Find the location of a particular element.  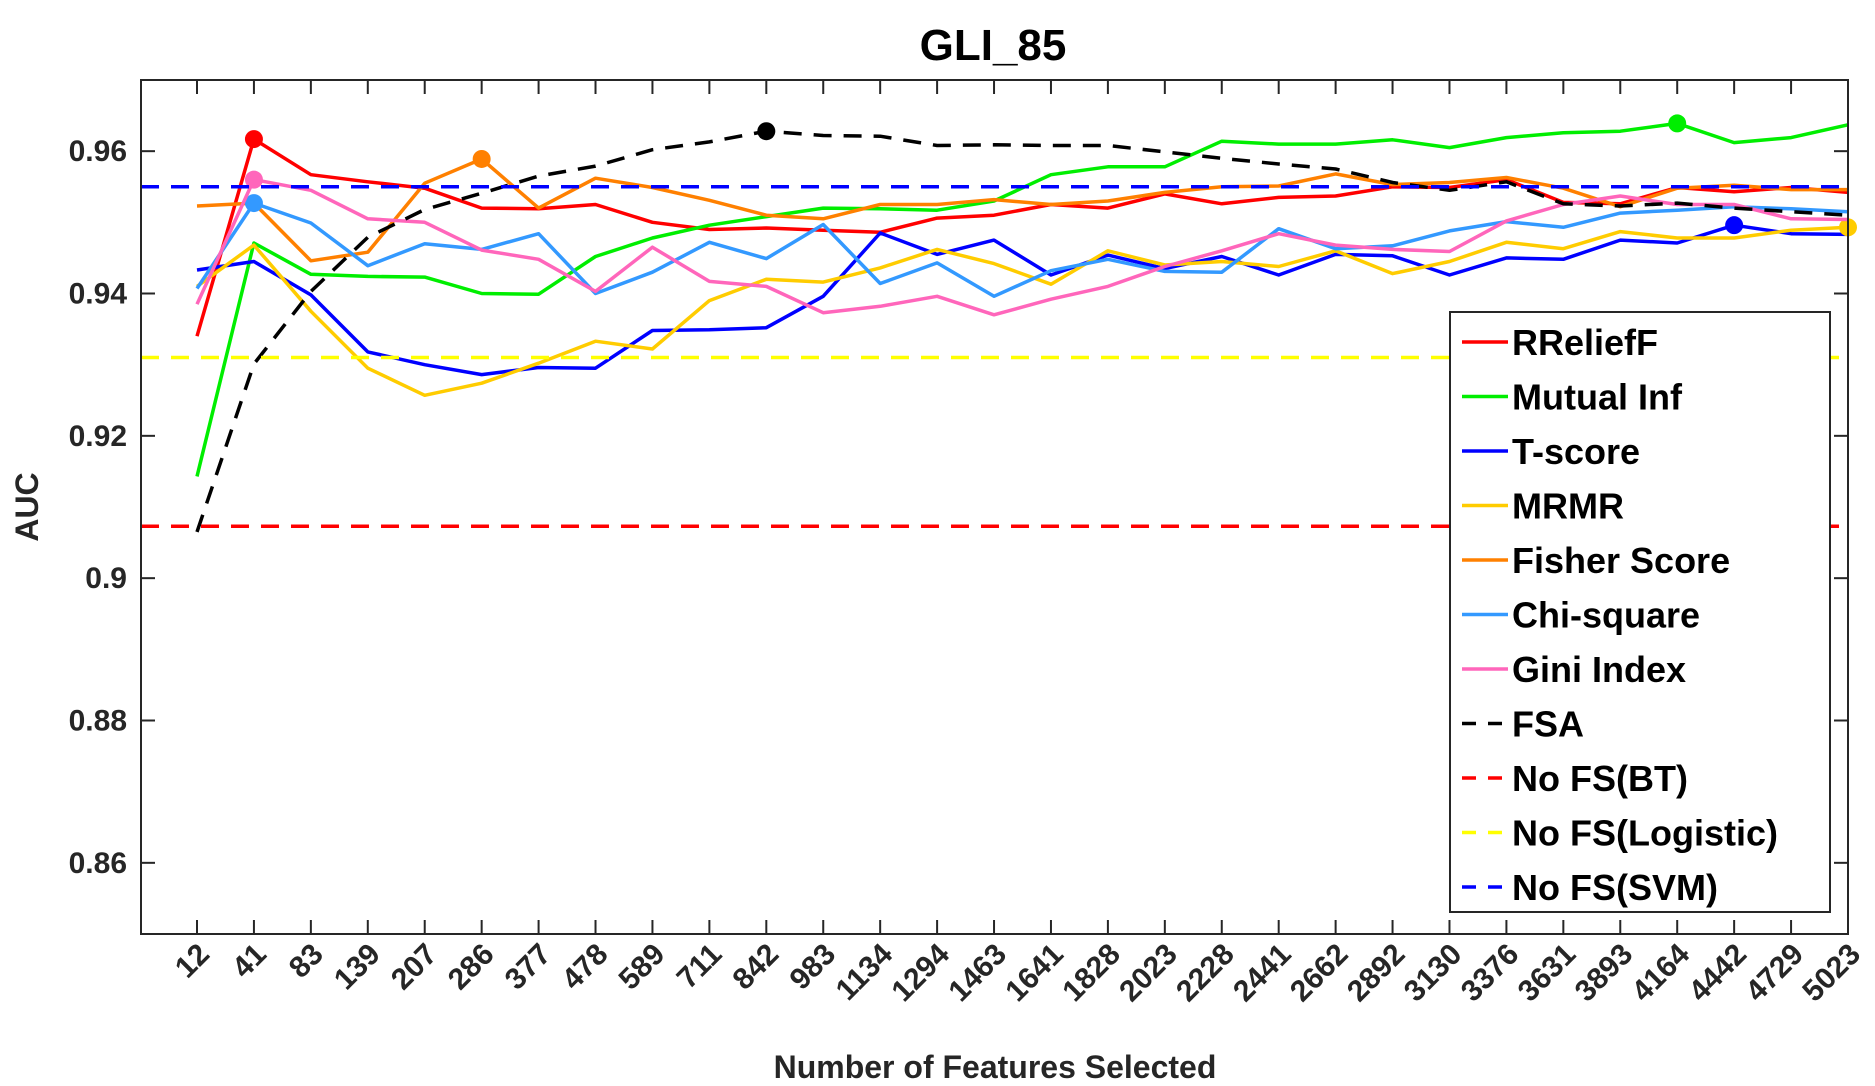

y-tick-label: 0.86 is located at coordinates (98, 863).